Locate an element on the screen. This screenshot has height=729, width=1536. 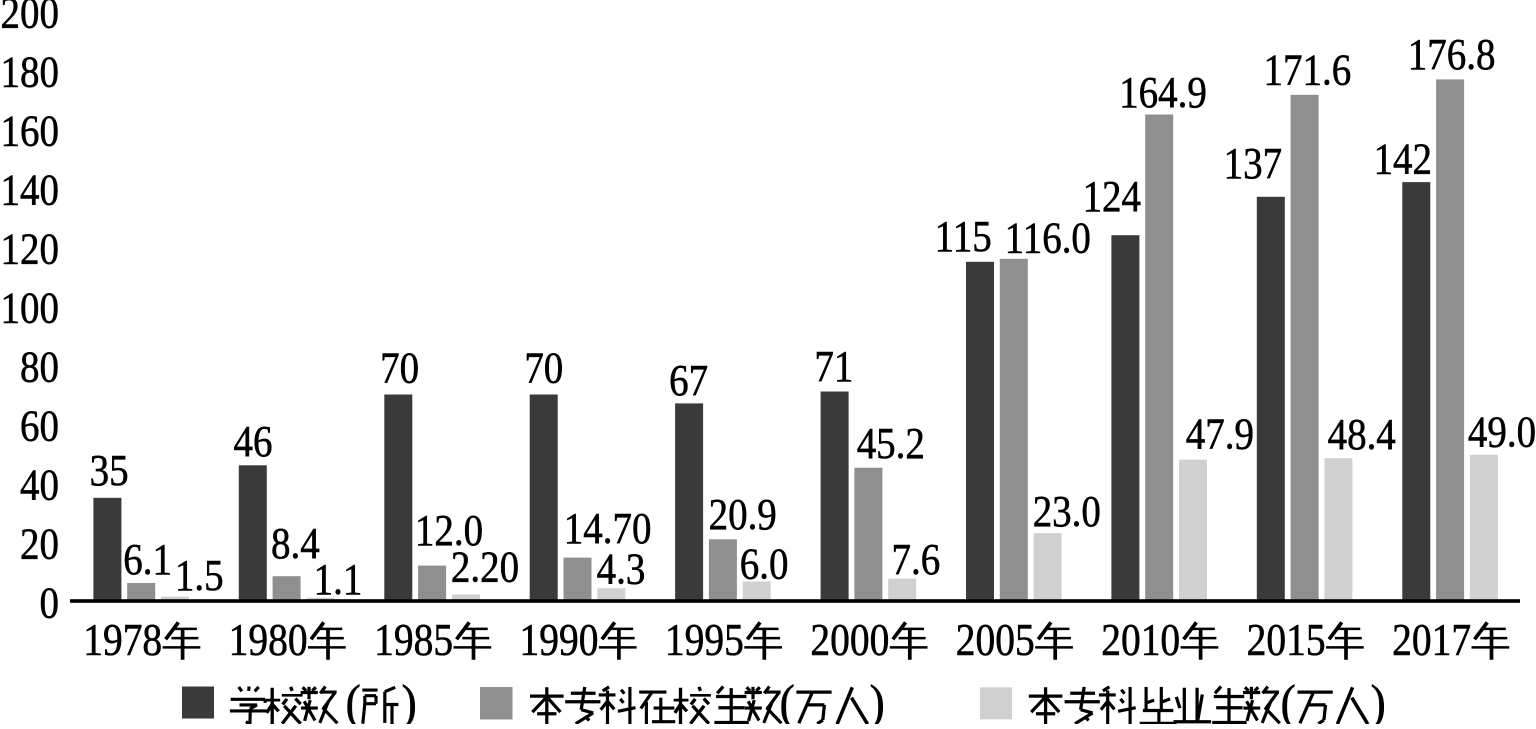
svg-text: 49.0 is located at coordinates (1502, 432).